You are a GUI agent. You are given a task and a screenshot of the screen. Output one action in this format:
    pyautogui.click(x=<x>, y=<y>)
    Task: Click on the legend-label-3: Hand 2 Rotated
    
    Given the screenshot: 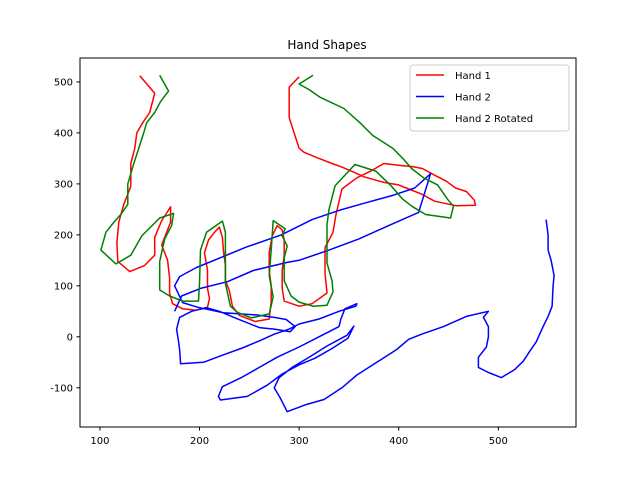 What is the action you would take?
    pyautogui.click(x=494, y=119)
    